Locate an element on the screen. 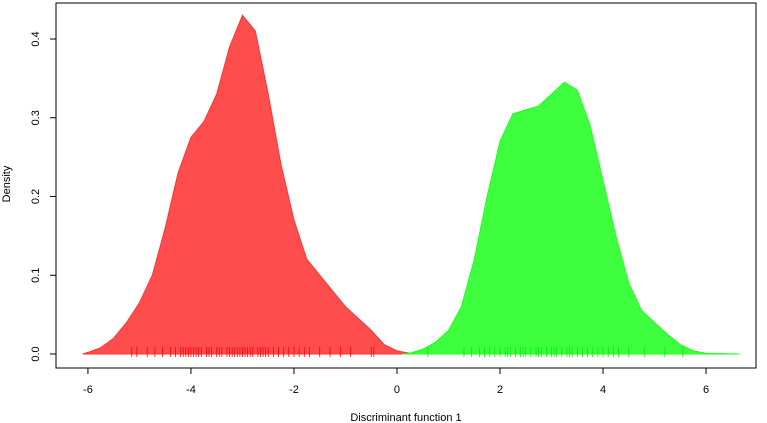  x-tick-label: -2 is located at coordinates (294, 390).